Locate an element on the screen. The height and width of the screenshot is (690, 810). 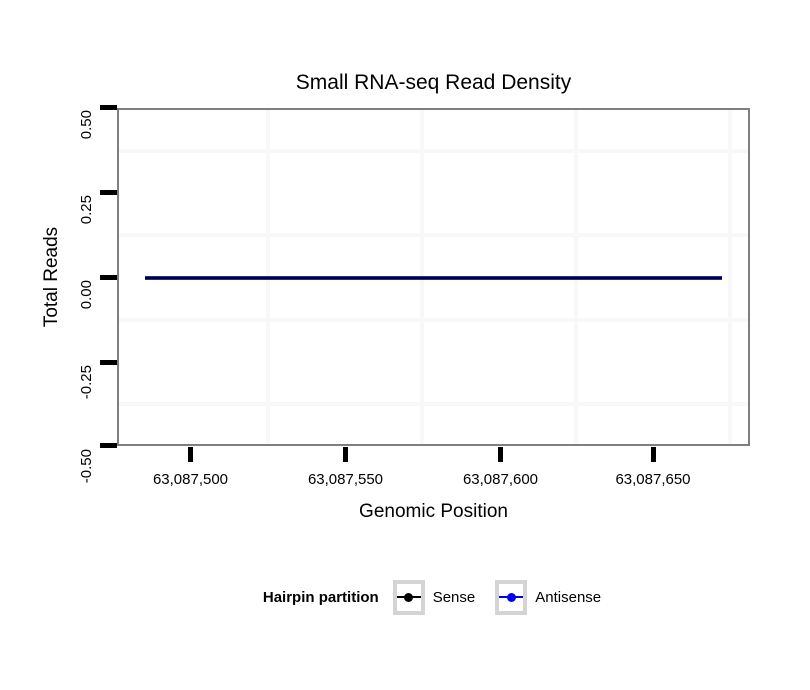
x-tick-label: 63,087,650 is located at coordinates (653, 479).